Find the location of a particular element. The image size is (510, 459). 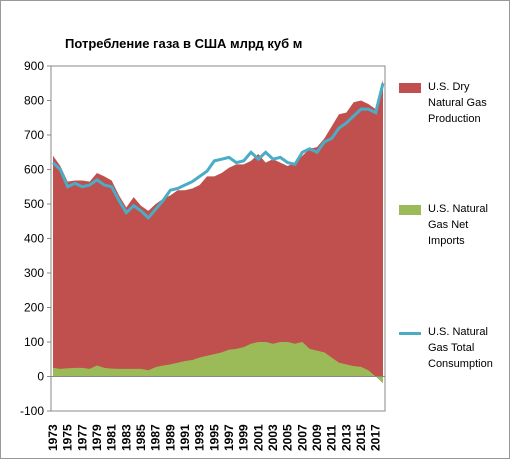

chart-title: Потребление газа в США млрд куб м is located at coordinates (183, 43).